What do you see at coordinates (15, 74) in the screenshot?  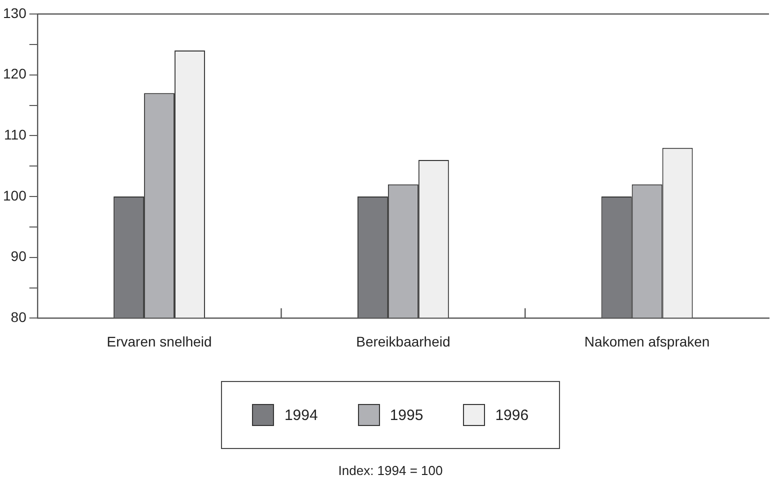 I see `y-tick-label: 120` at bounding box center [15, 74].